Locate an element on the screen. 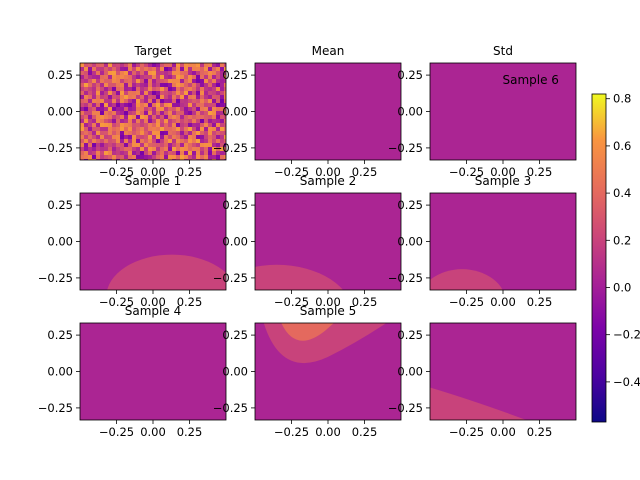  subplot-2: −0.25 0.00 0.25 0.25 0.00 −0.25 Mean is located at coordinates (307, 111).